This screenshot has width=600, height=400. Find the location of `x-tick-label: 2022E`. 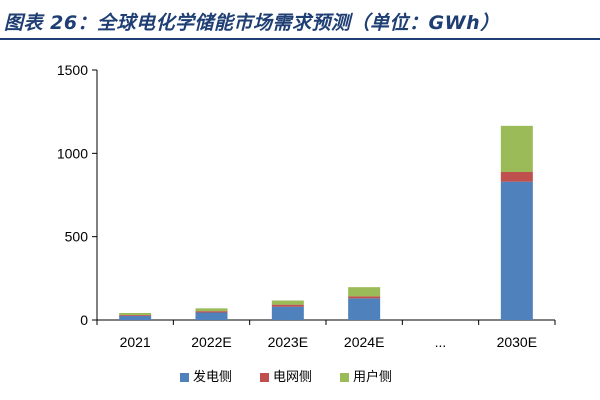

x-tick-label: 2022E is located at coordinates (211, 342).